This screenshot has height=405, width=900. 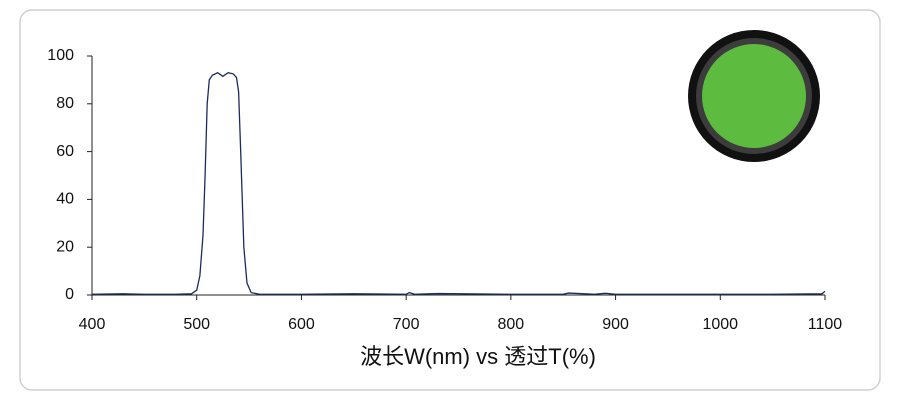 What do you see at coordinates (65, 246) in the screenshot?
I see `y-tick-label: 20` at bounding box center [65, 246].